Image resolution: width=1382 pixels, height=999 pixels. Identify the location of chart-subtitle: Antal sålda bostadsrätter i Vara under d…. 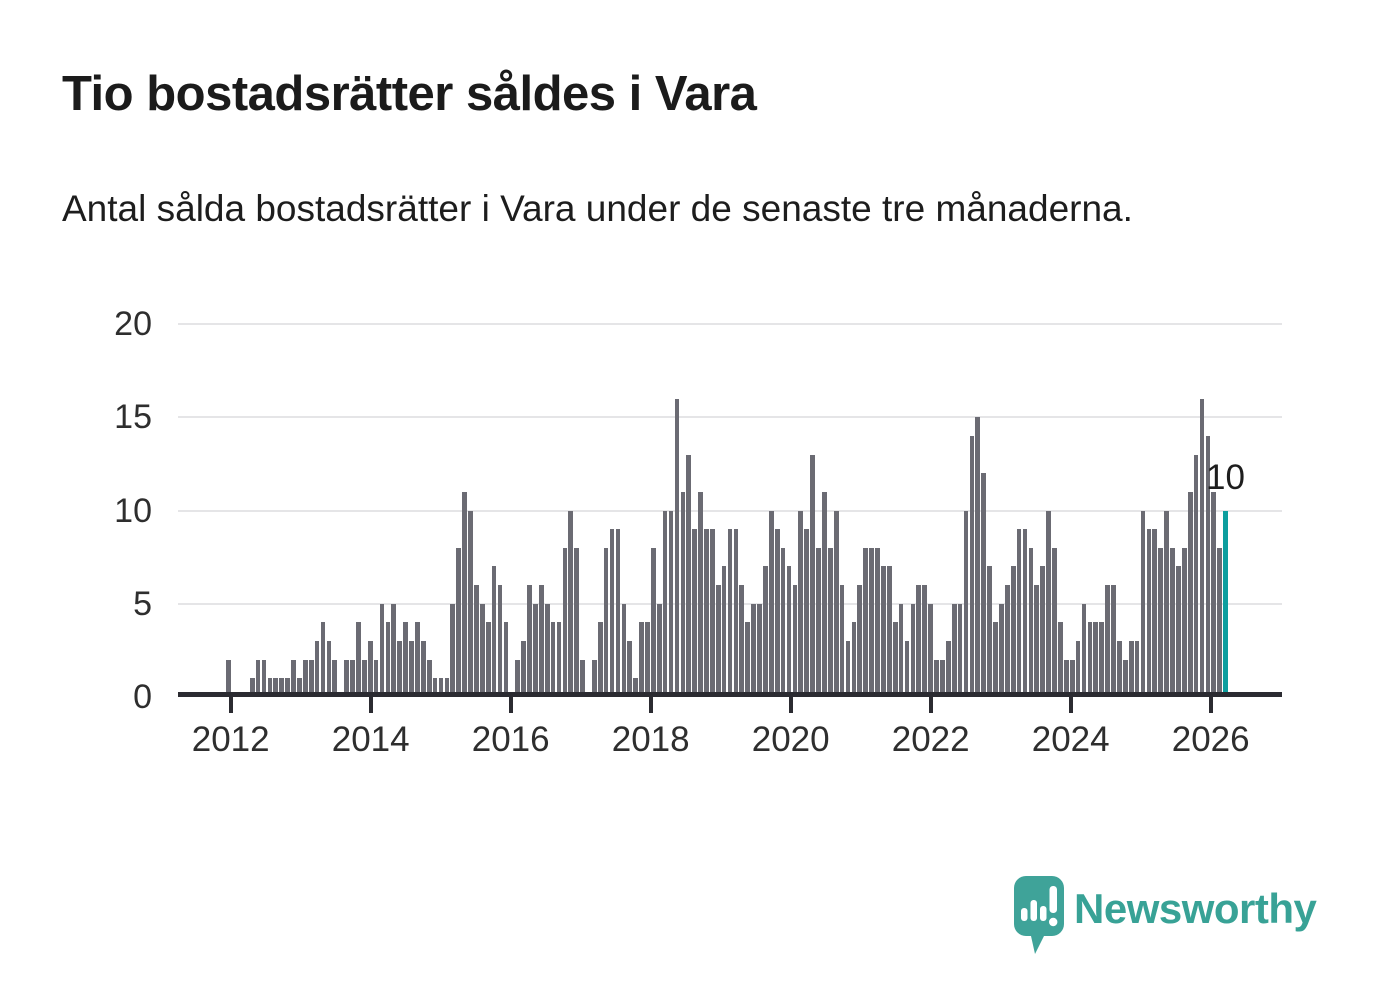
(597, 208).